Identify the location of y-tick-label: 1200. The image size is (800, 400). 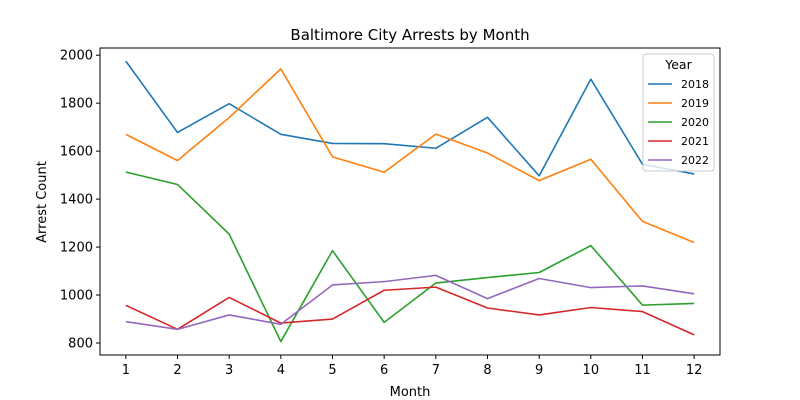
(76, 248).